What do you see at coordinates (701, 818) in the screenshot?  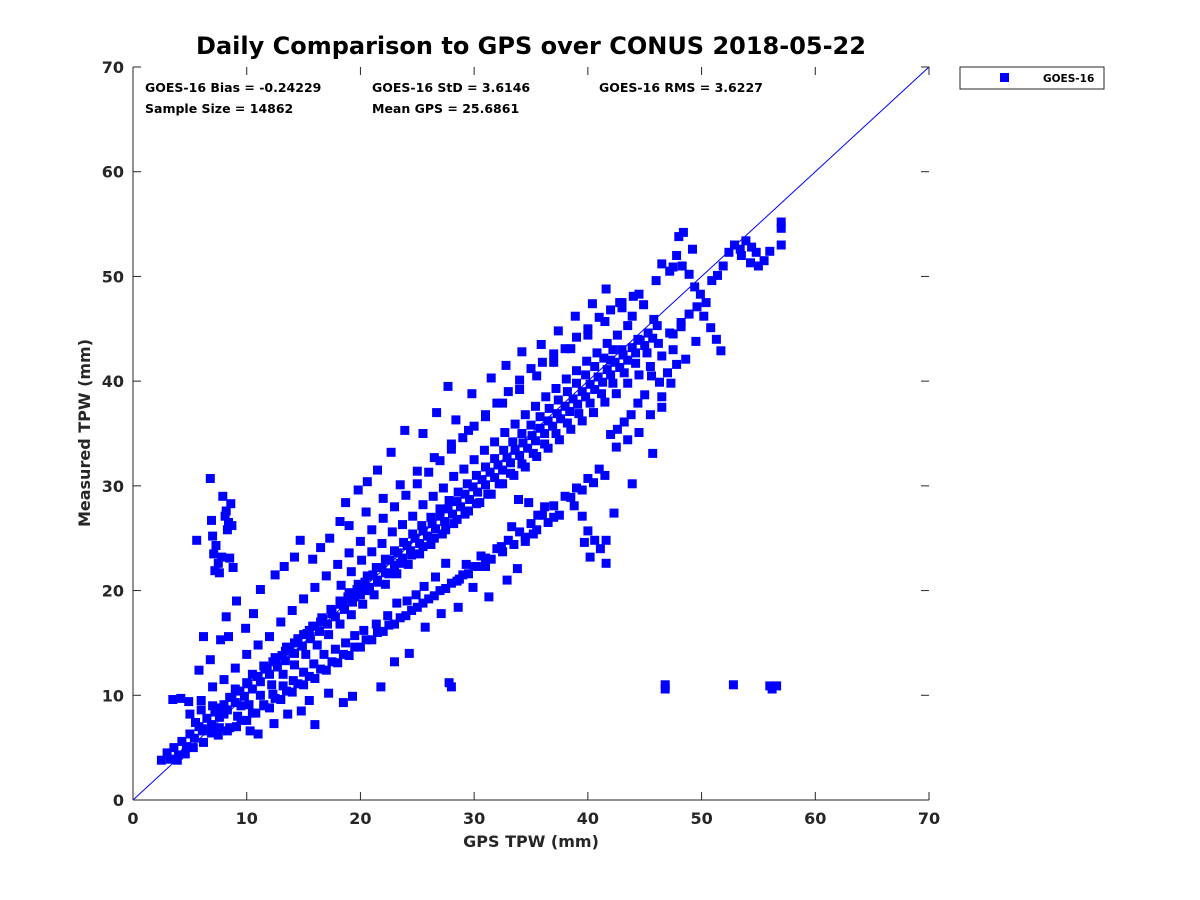 I see `x-tick-label: 50` at bounding box center [701, 818].